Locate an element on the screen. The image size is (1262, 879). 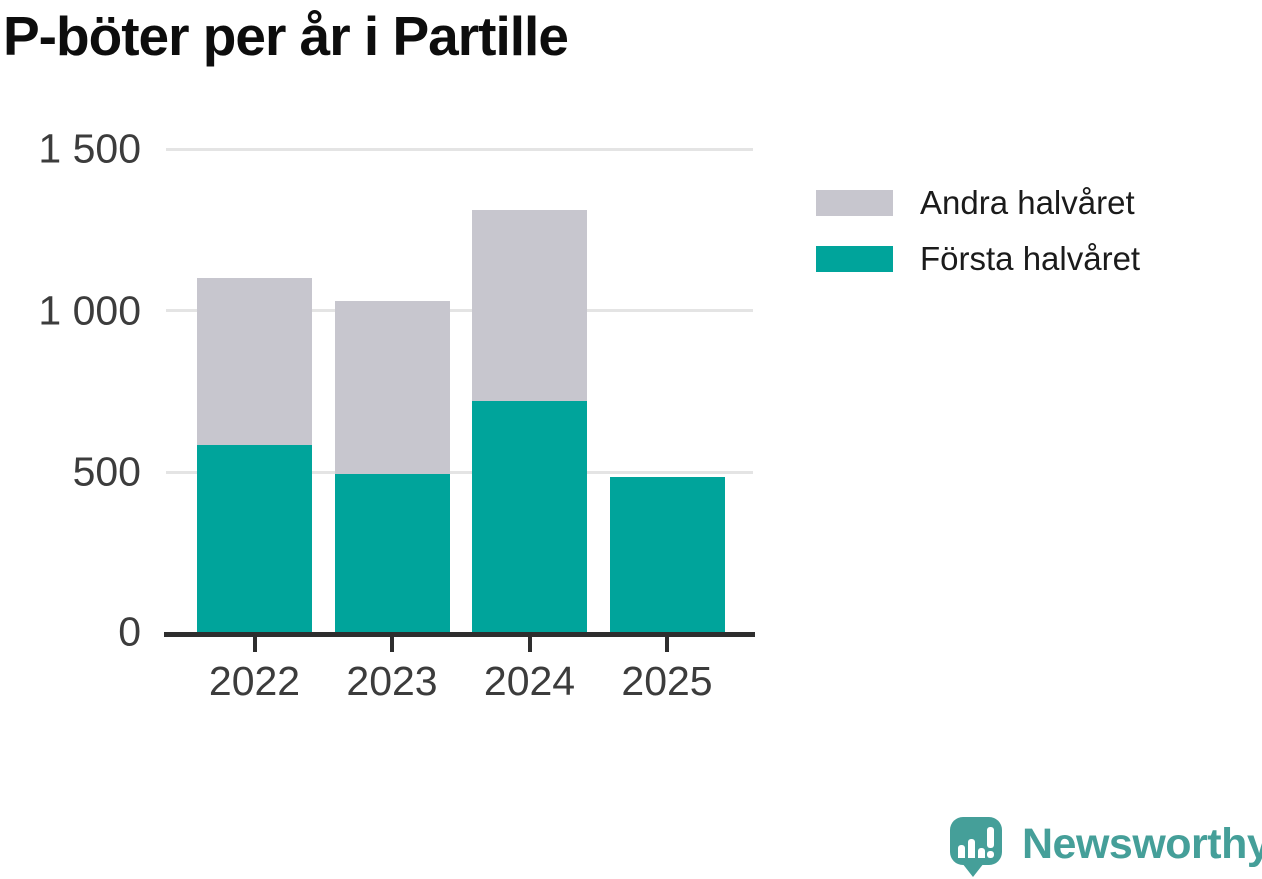
x-axis-tick-label: 2025 is located at coordinates (667, 681).